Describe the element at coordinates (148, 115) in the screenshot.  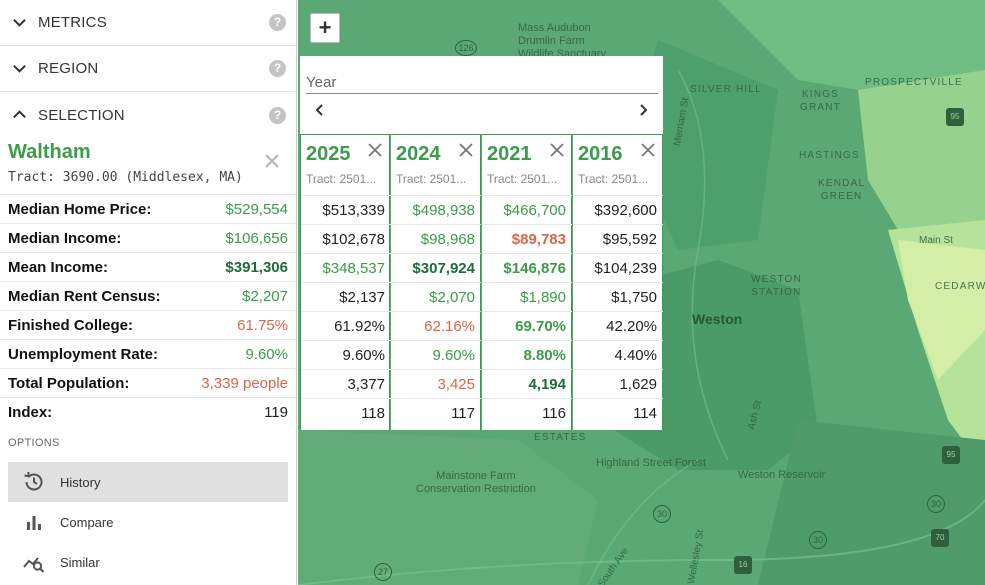
I see `selection-section-header: SELECTION ?` at that location.